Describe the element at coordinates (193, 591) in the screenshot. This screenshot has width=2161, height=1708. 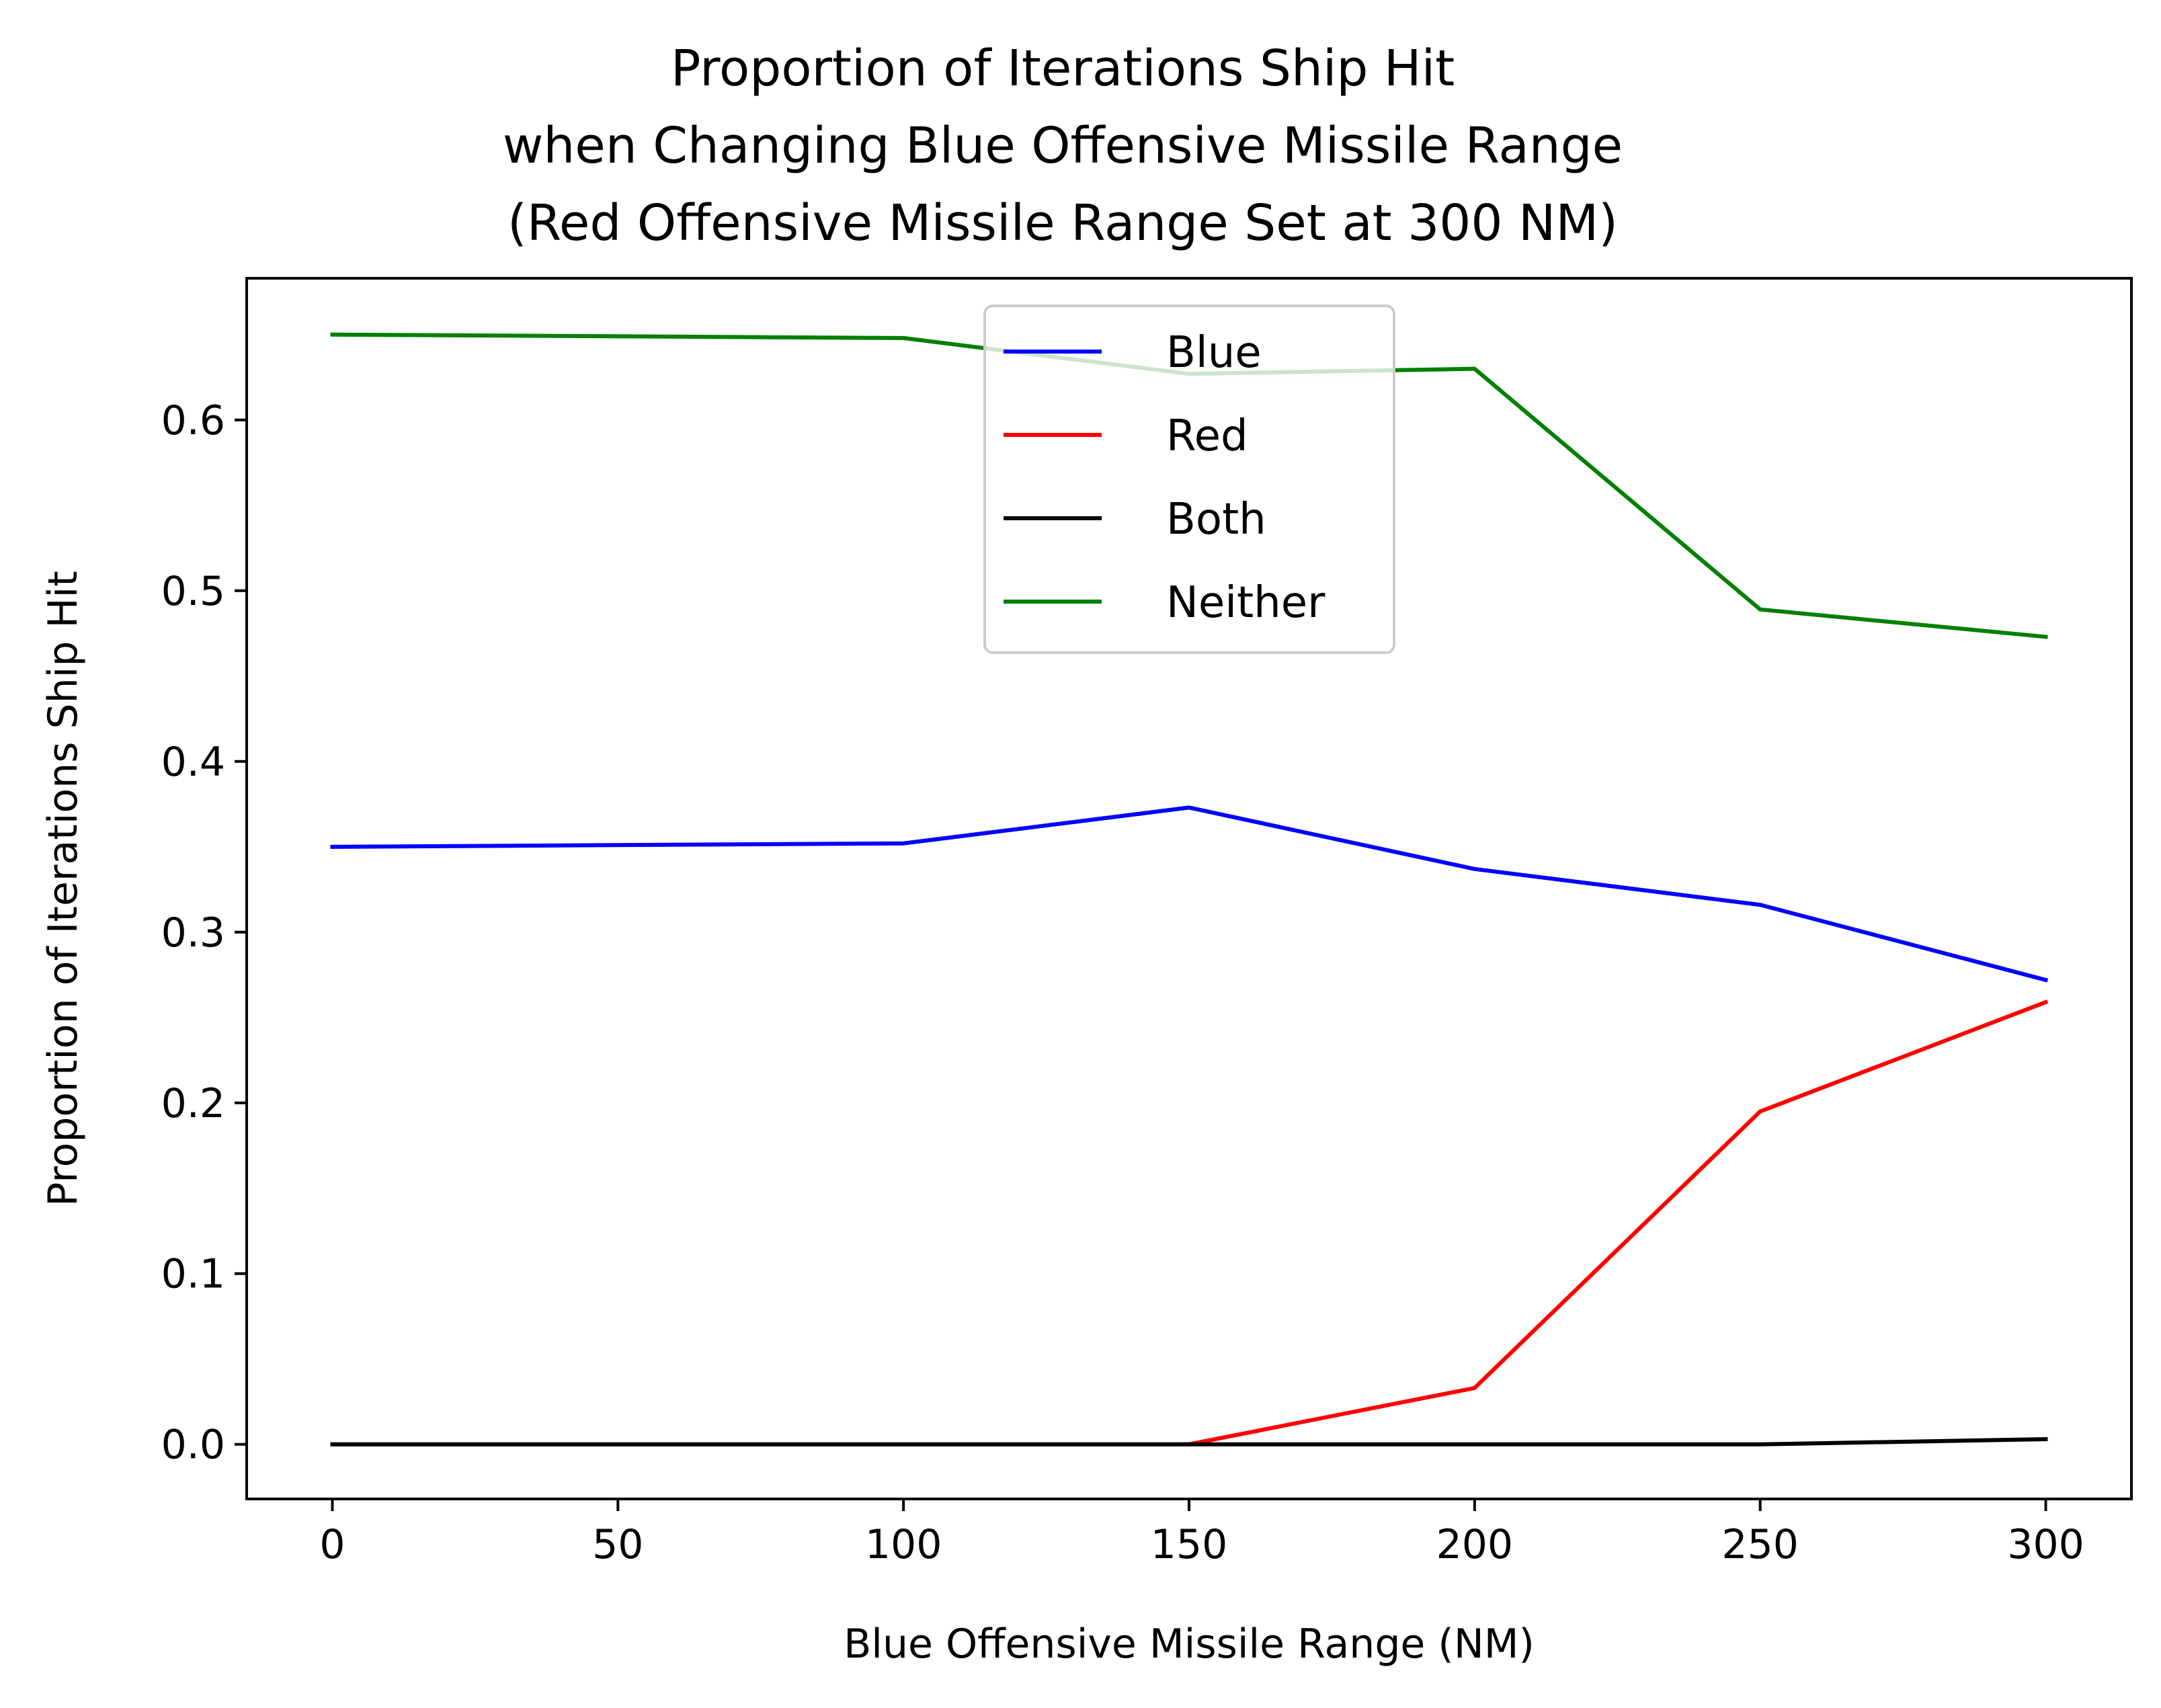
I see `y-tick-label: 0.5` at that location.